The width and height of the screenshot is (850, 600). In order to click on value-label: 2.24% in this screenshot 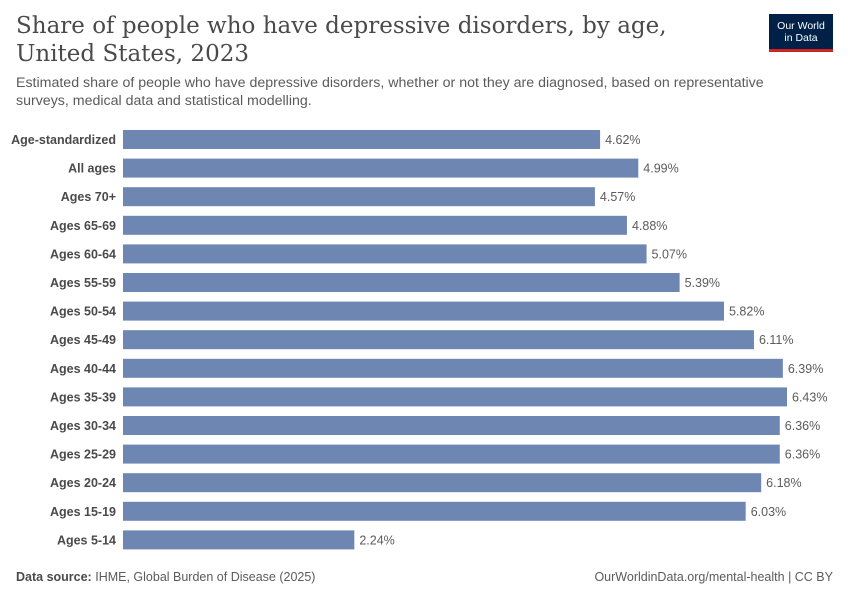, I will do `click(376, 540)`.